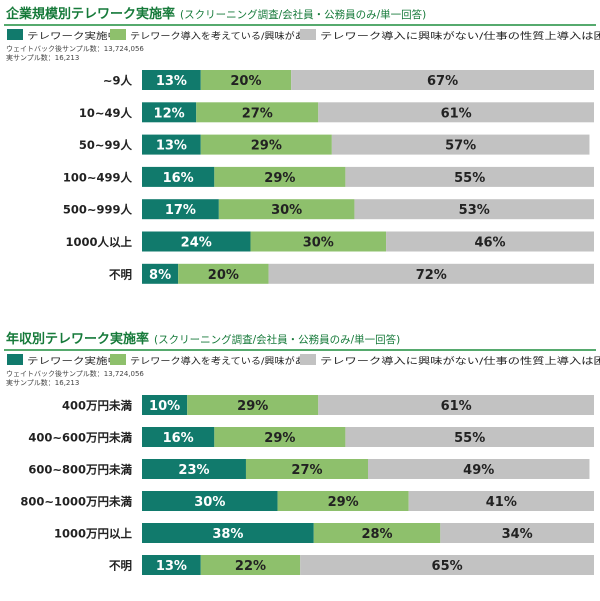  What do you see at coordinates (98, 242) in the screenshot?
I see `category-label: 1000人以上` at bounding box center [98, 242].